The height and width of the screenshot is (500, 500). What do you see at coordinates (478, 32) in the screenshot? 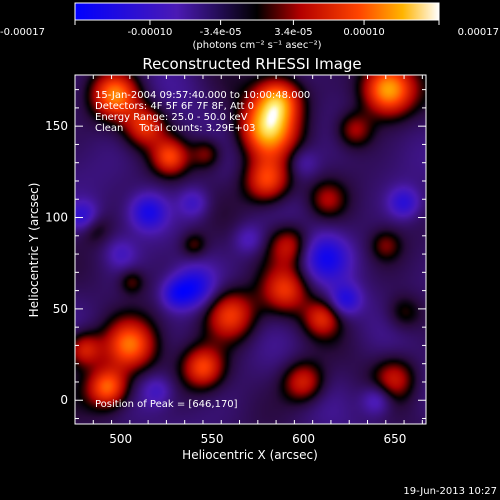
I see `colorbar-tick-label: 0.00017` at bounding box center [478, 32].